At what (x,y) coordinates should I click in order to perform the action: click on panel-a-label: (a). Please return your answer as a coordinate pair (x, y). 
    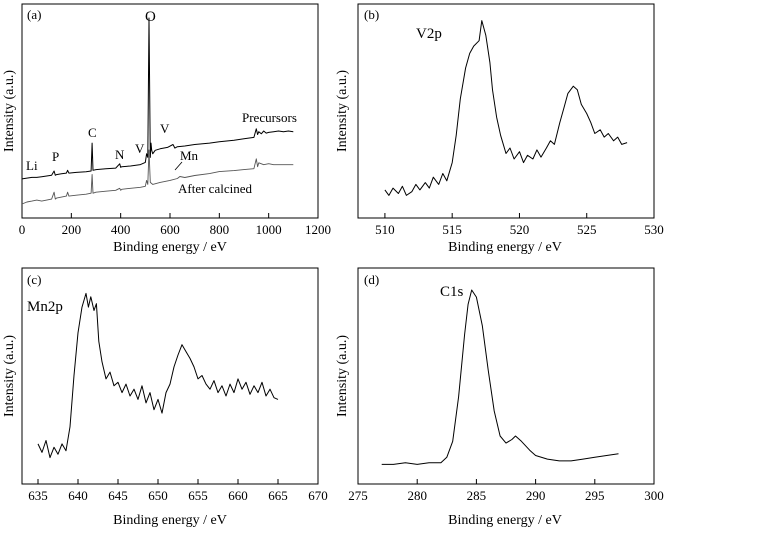
    Looking at the image, I should click on (34, 14).